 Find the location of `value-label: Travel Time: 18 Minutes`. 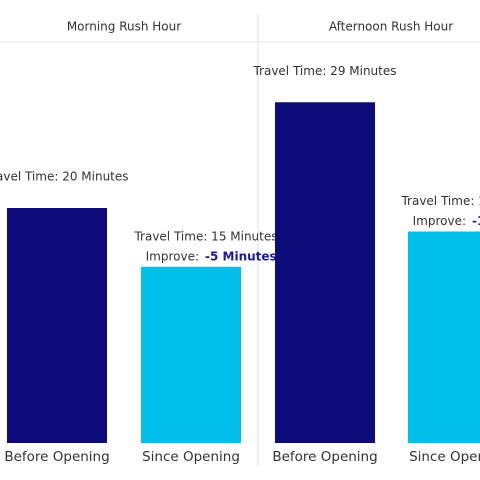

value-label: Travel Time: 18 Minutes is located at coordinates (440, 201).